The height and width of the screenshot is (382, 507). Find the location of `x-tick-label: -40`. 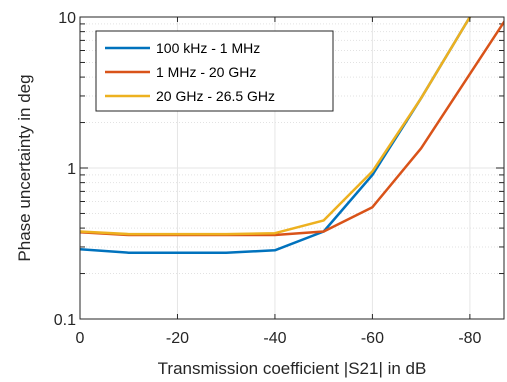

x-tick-label: -40 is located at coordinates (274, 338).